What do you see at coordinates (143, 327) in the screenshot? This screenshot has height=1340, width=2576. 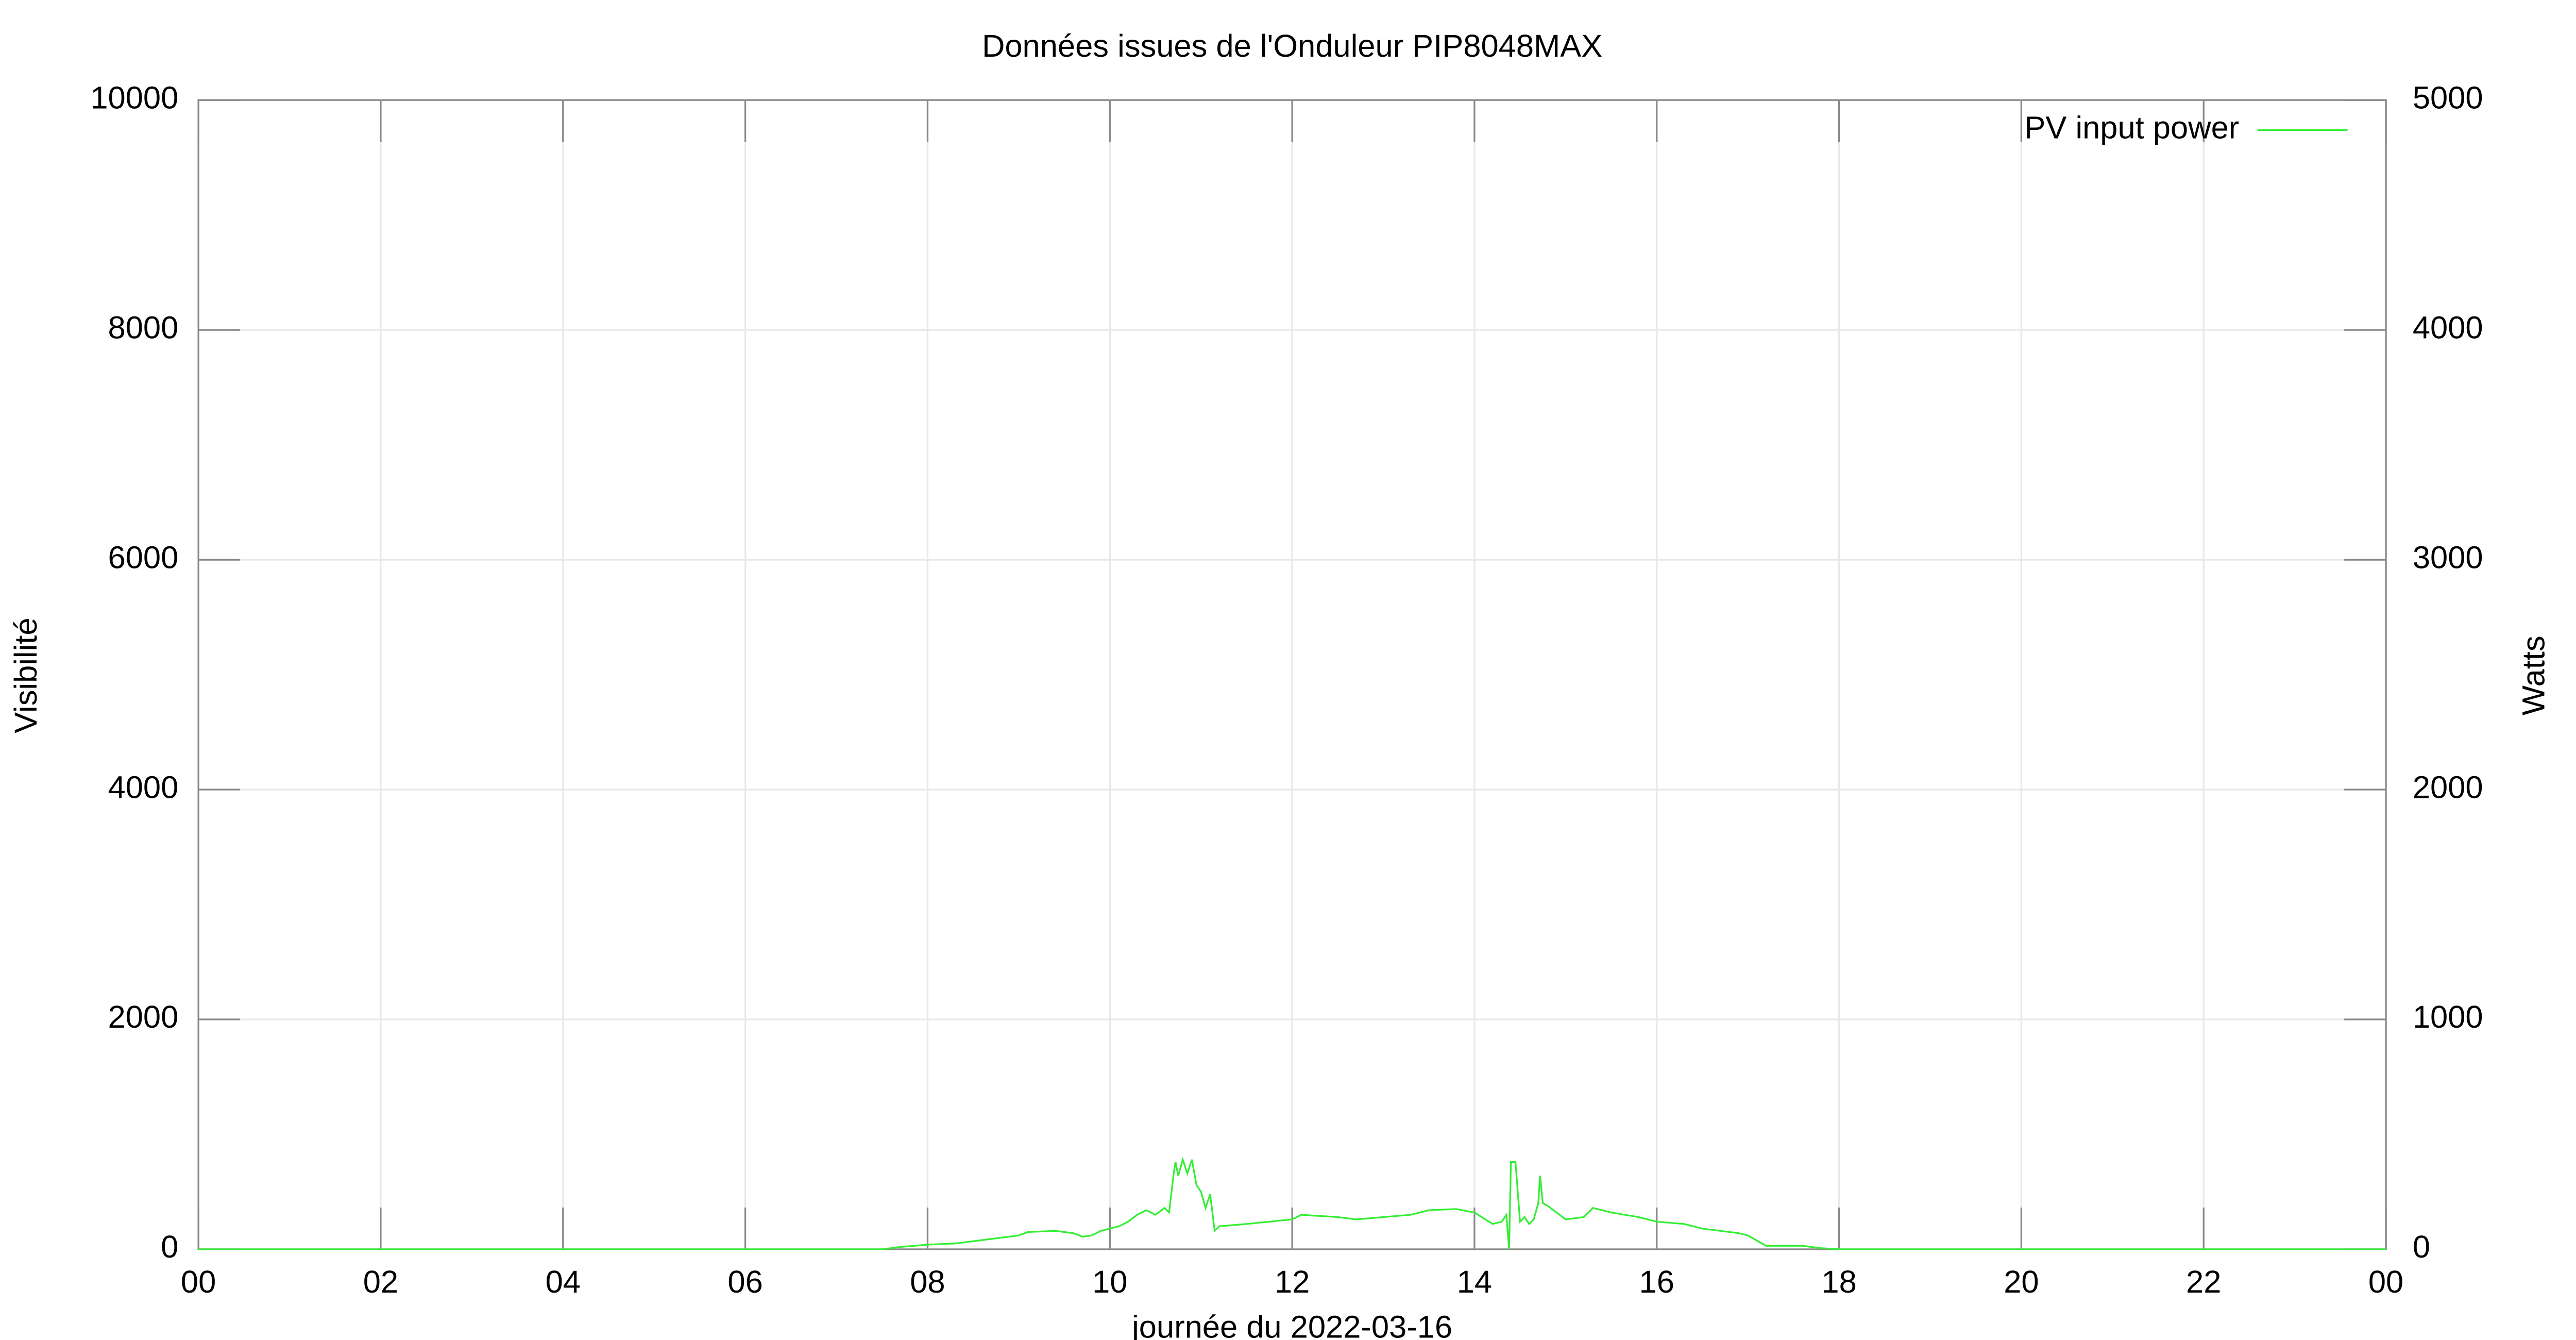 I see `y-tick-label: 8000` at bounding box center [143, 327].